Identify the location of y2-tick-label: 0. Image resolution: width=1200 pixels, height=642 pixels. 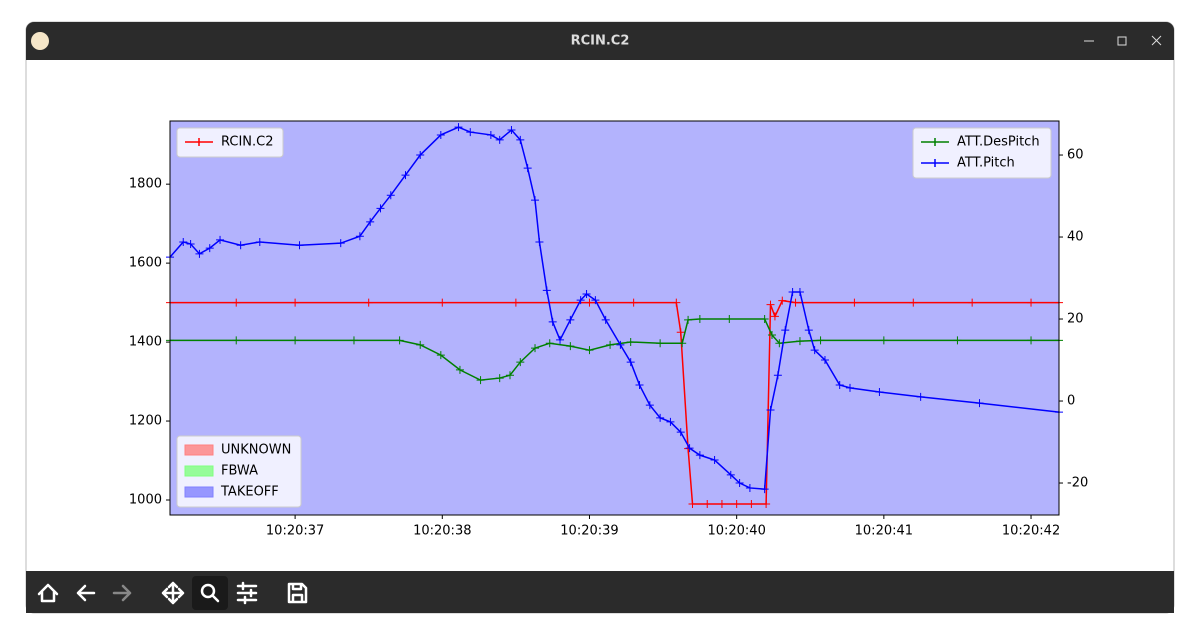
(1071, 401).